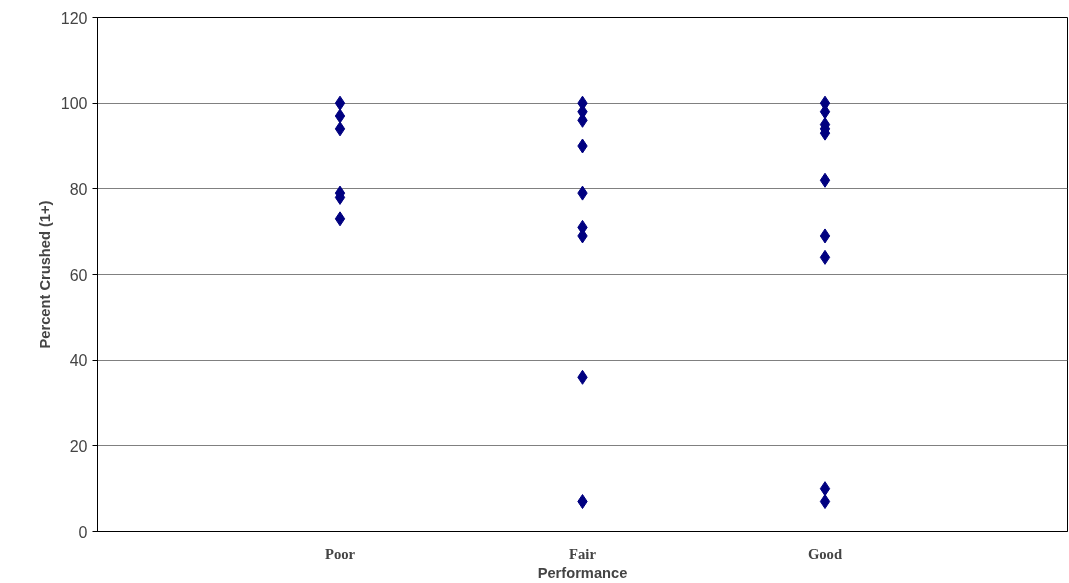 Image resolution: width=1069 pixels, height=583 pixels. I want to click on x-axis-title: Performance, so click(582, 572).